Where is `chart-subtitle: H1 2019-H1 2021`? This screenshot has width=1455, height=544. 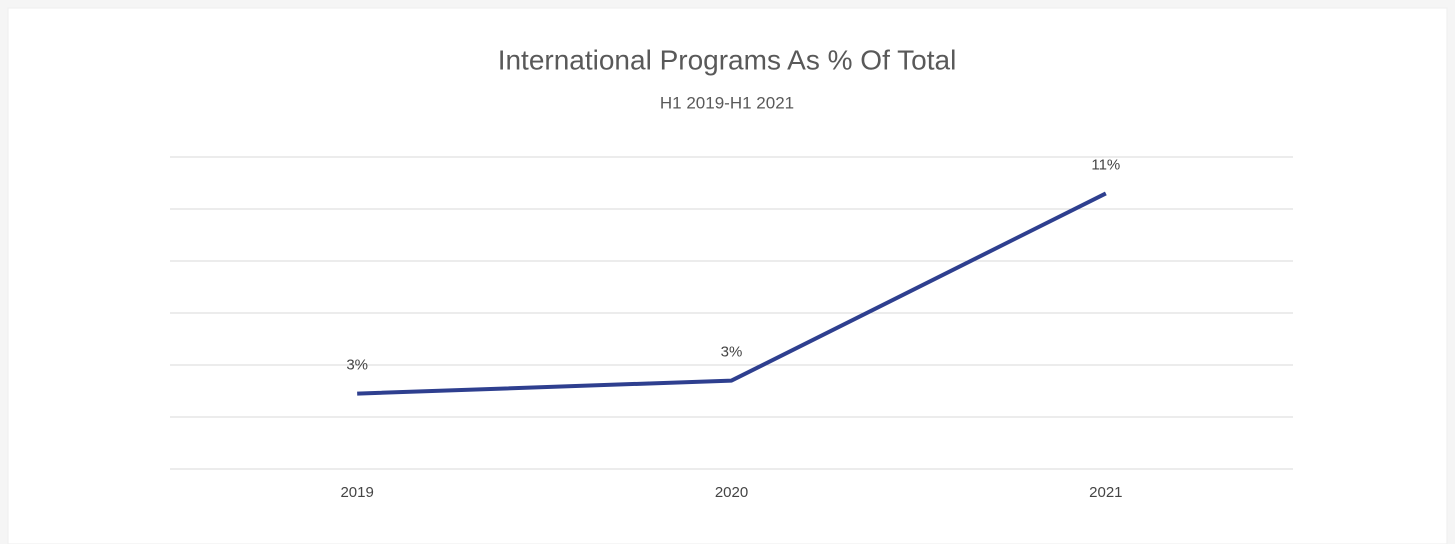 chart-subtitle: H1 2019-H1 2021 is located at coordinates (727, 102).